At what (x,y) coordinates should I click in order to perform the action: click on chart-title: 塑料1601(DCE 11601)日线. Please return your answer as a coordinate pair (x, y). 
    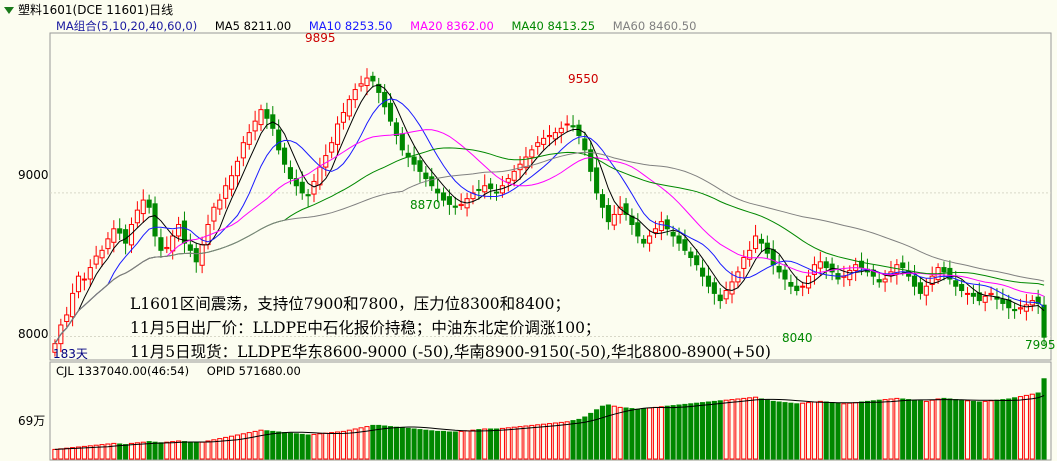
    Looking at the image, I should click on (88, 10).